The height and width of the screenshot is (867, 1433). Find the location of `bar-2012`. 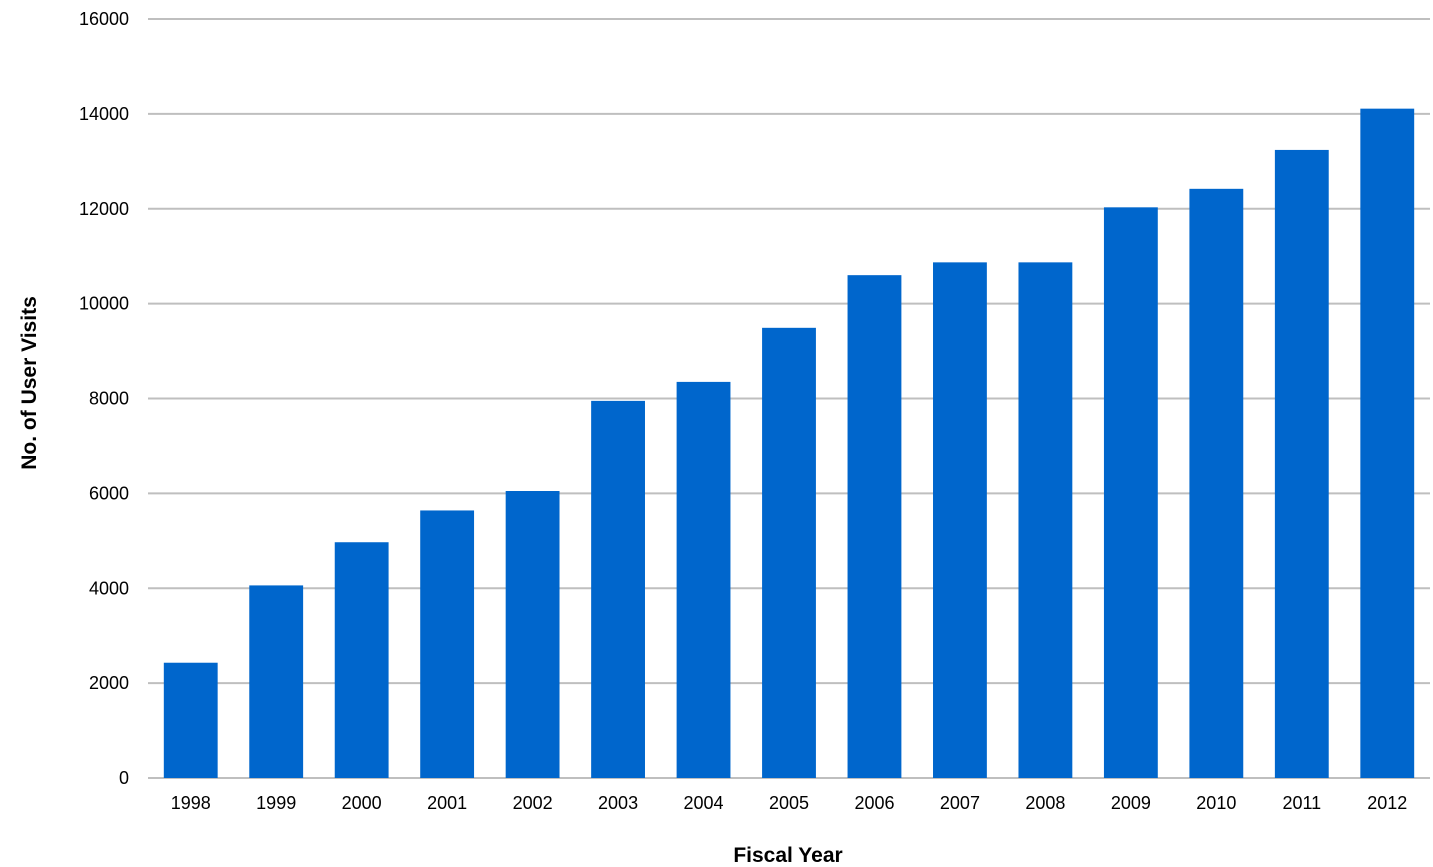

bar-2012 is located at coordinates (1387, 443).